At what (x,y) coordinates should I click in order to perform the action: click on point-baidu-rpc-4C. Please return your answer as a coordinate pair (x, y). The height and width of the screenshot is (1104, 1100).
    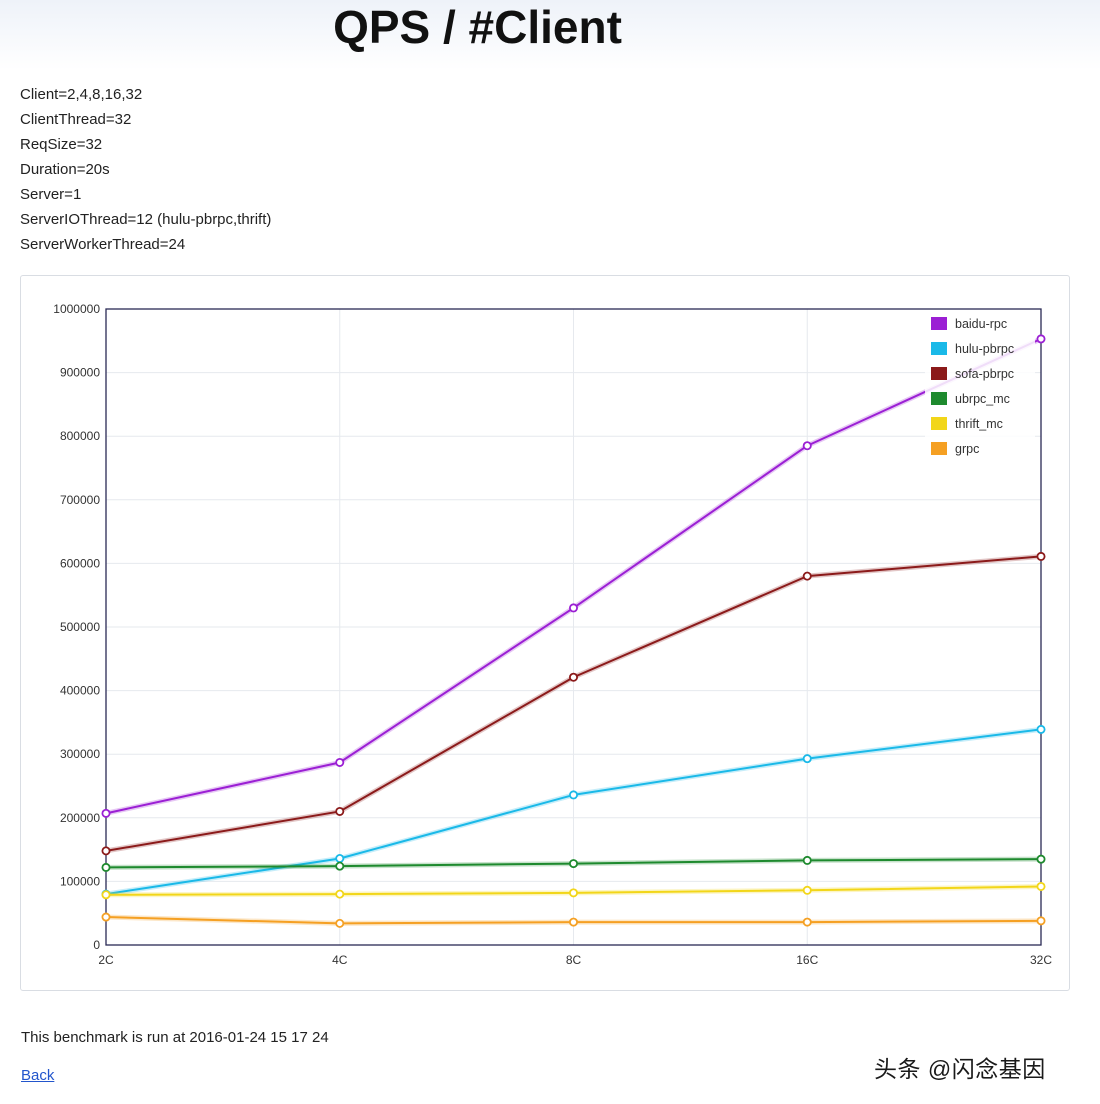
    Looking at the image, I should click on (340, 762).